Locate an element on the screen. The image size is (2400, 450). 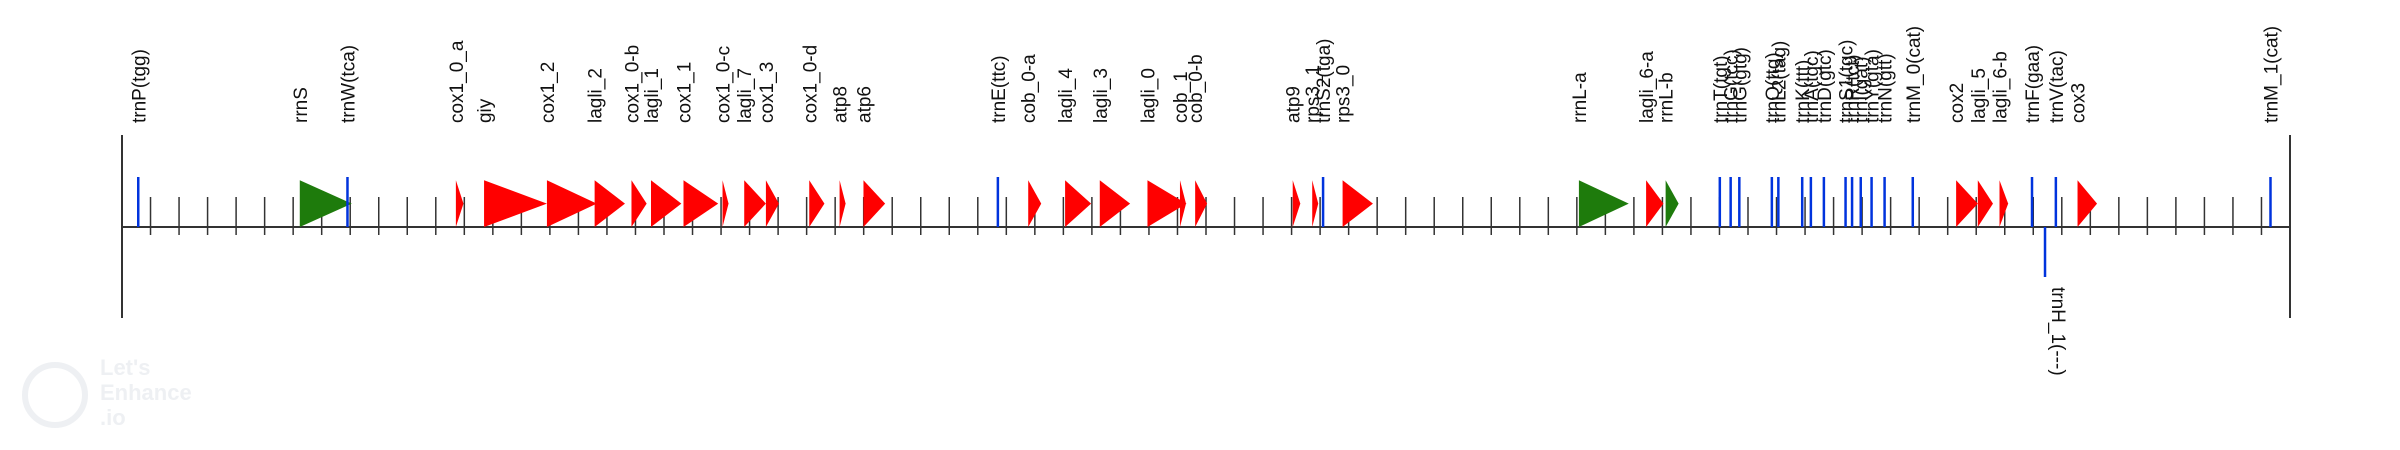
feature-label-cob-0-a: cob_0-a is located at coordinates (1029, 88).